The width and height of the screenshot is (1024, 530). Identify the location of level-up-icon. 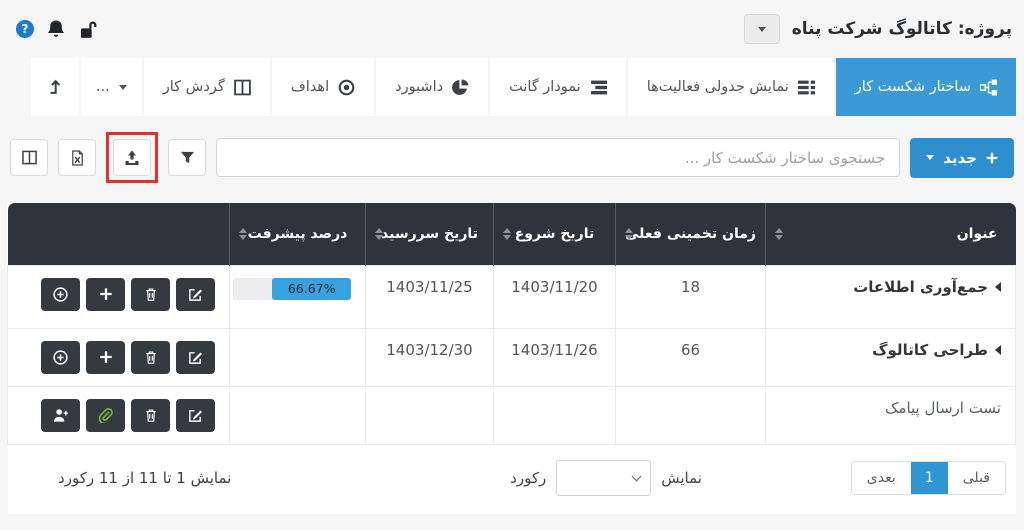
(55, 87).